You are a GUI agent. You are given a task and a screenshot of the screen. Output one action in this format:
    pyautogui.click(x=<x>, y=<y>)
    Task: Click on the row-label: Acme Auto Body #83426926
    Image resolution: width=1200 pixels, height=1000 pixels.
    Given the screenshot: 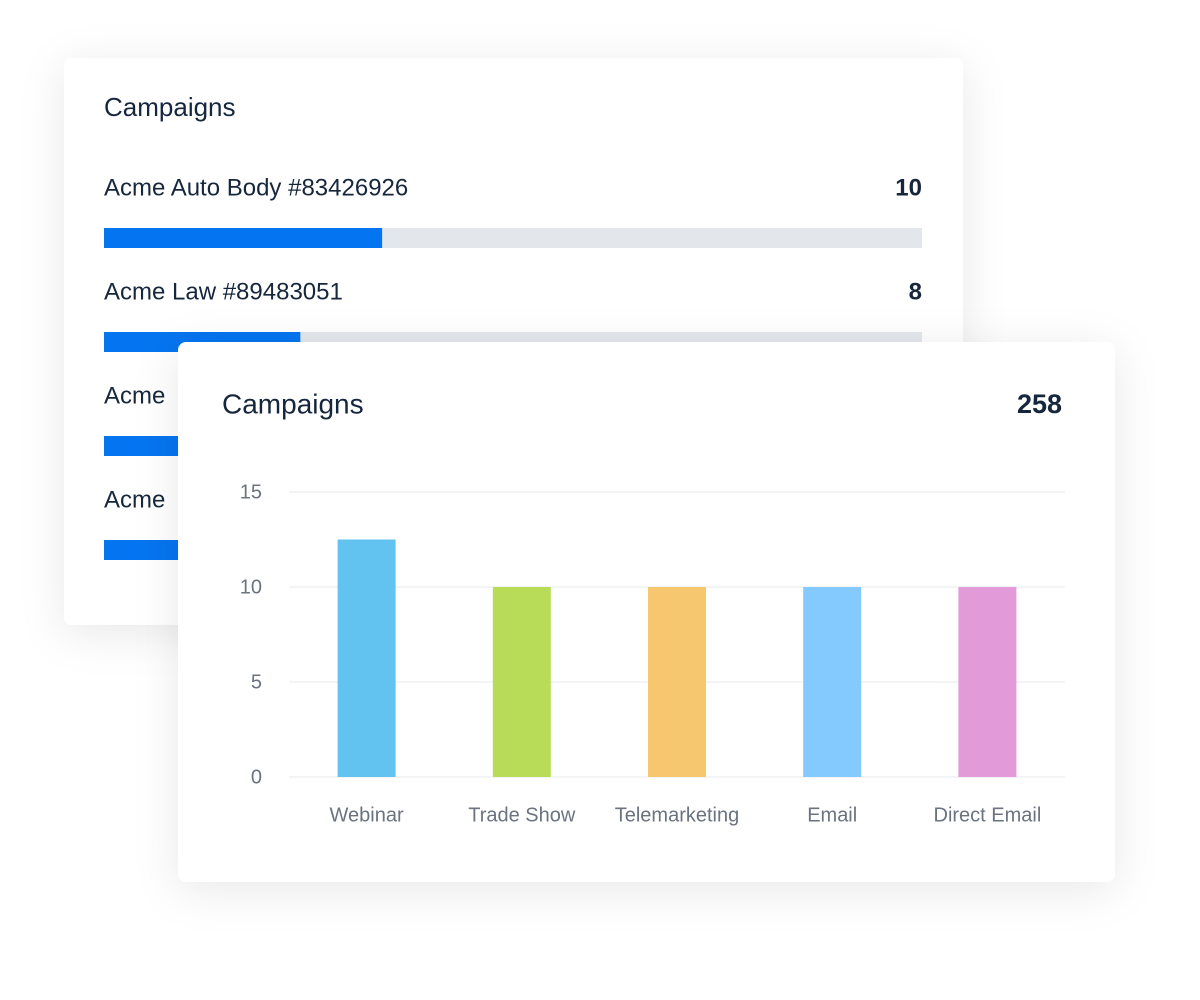 What is the action you would take?
    pyautogui.click(x=256, y=187)
    